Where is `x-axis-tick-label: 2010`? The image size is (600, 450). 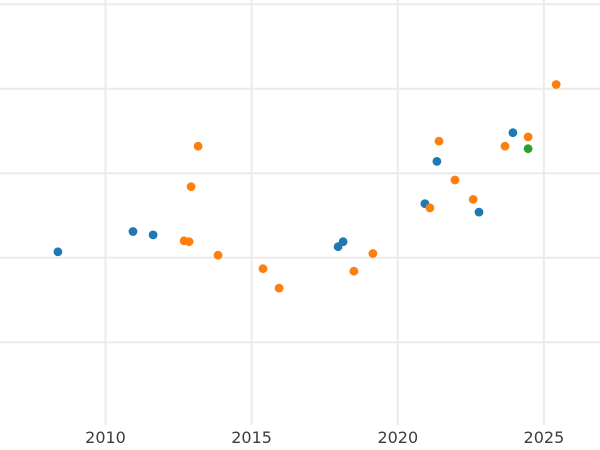
x-axis-tick-label: 2010 is located at coordinates (105, 437).